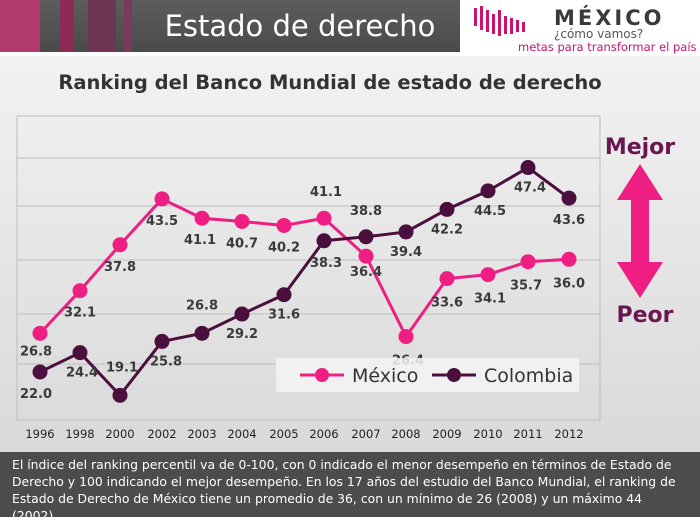  What do you see at coordinates (119, 434) in the screenshot?
I see `x-tick-label: 2000` at bounding box center [119, 434].